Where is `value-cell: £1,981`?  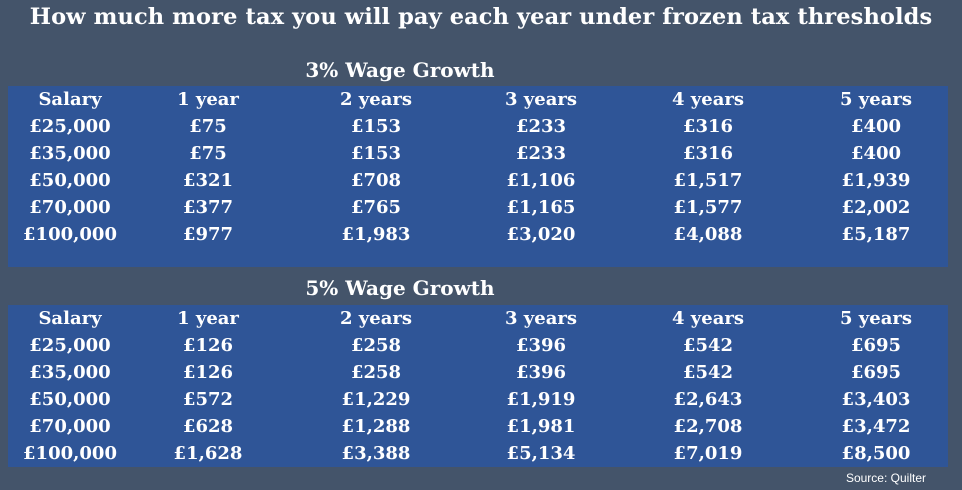
value-cell: £1,981 is located at coordinates (541, 426).